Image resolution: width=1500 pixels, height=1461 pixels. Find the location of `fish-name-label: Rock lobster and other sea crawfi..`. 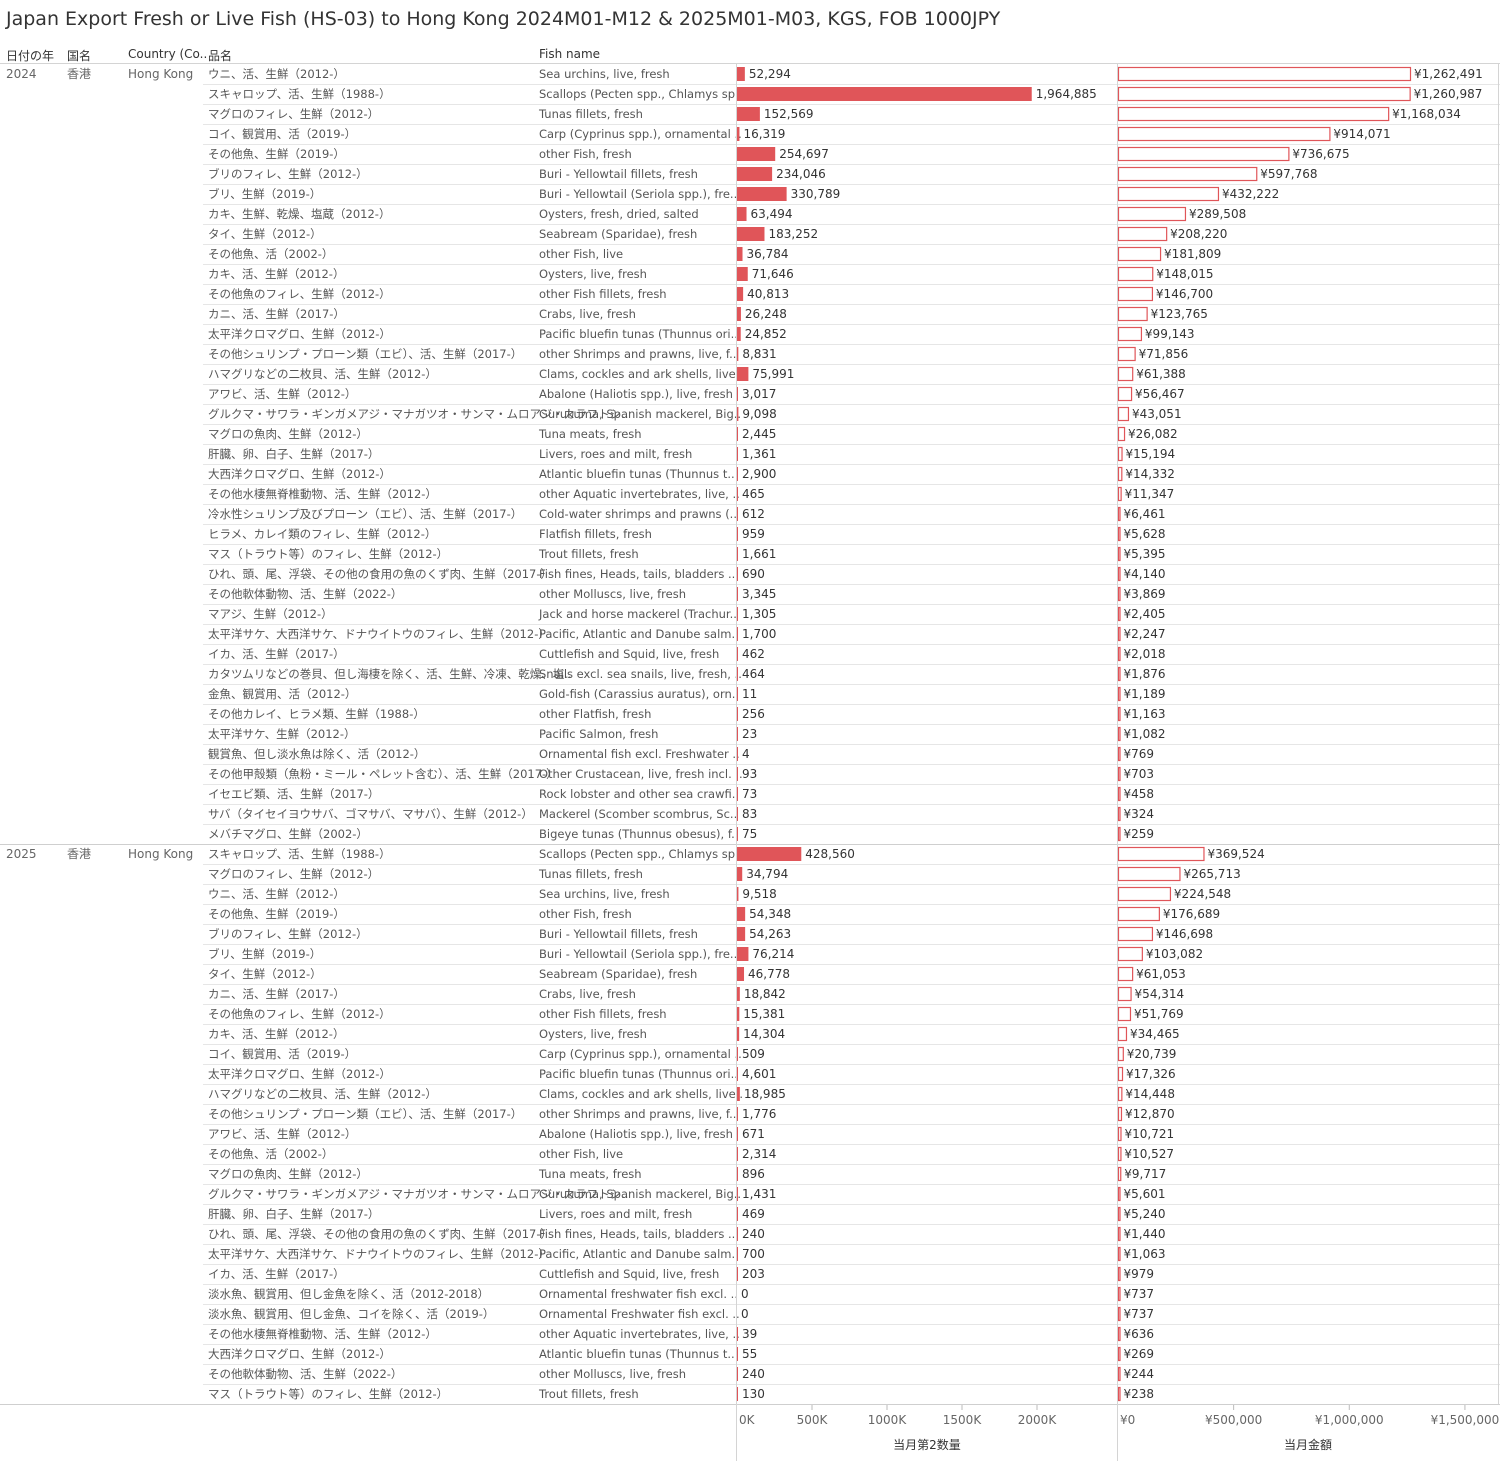

fish-name-label: Rock lobster and other sea crawfi.. is located at coordinates (639, 794).